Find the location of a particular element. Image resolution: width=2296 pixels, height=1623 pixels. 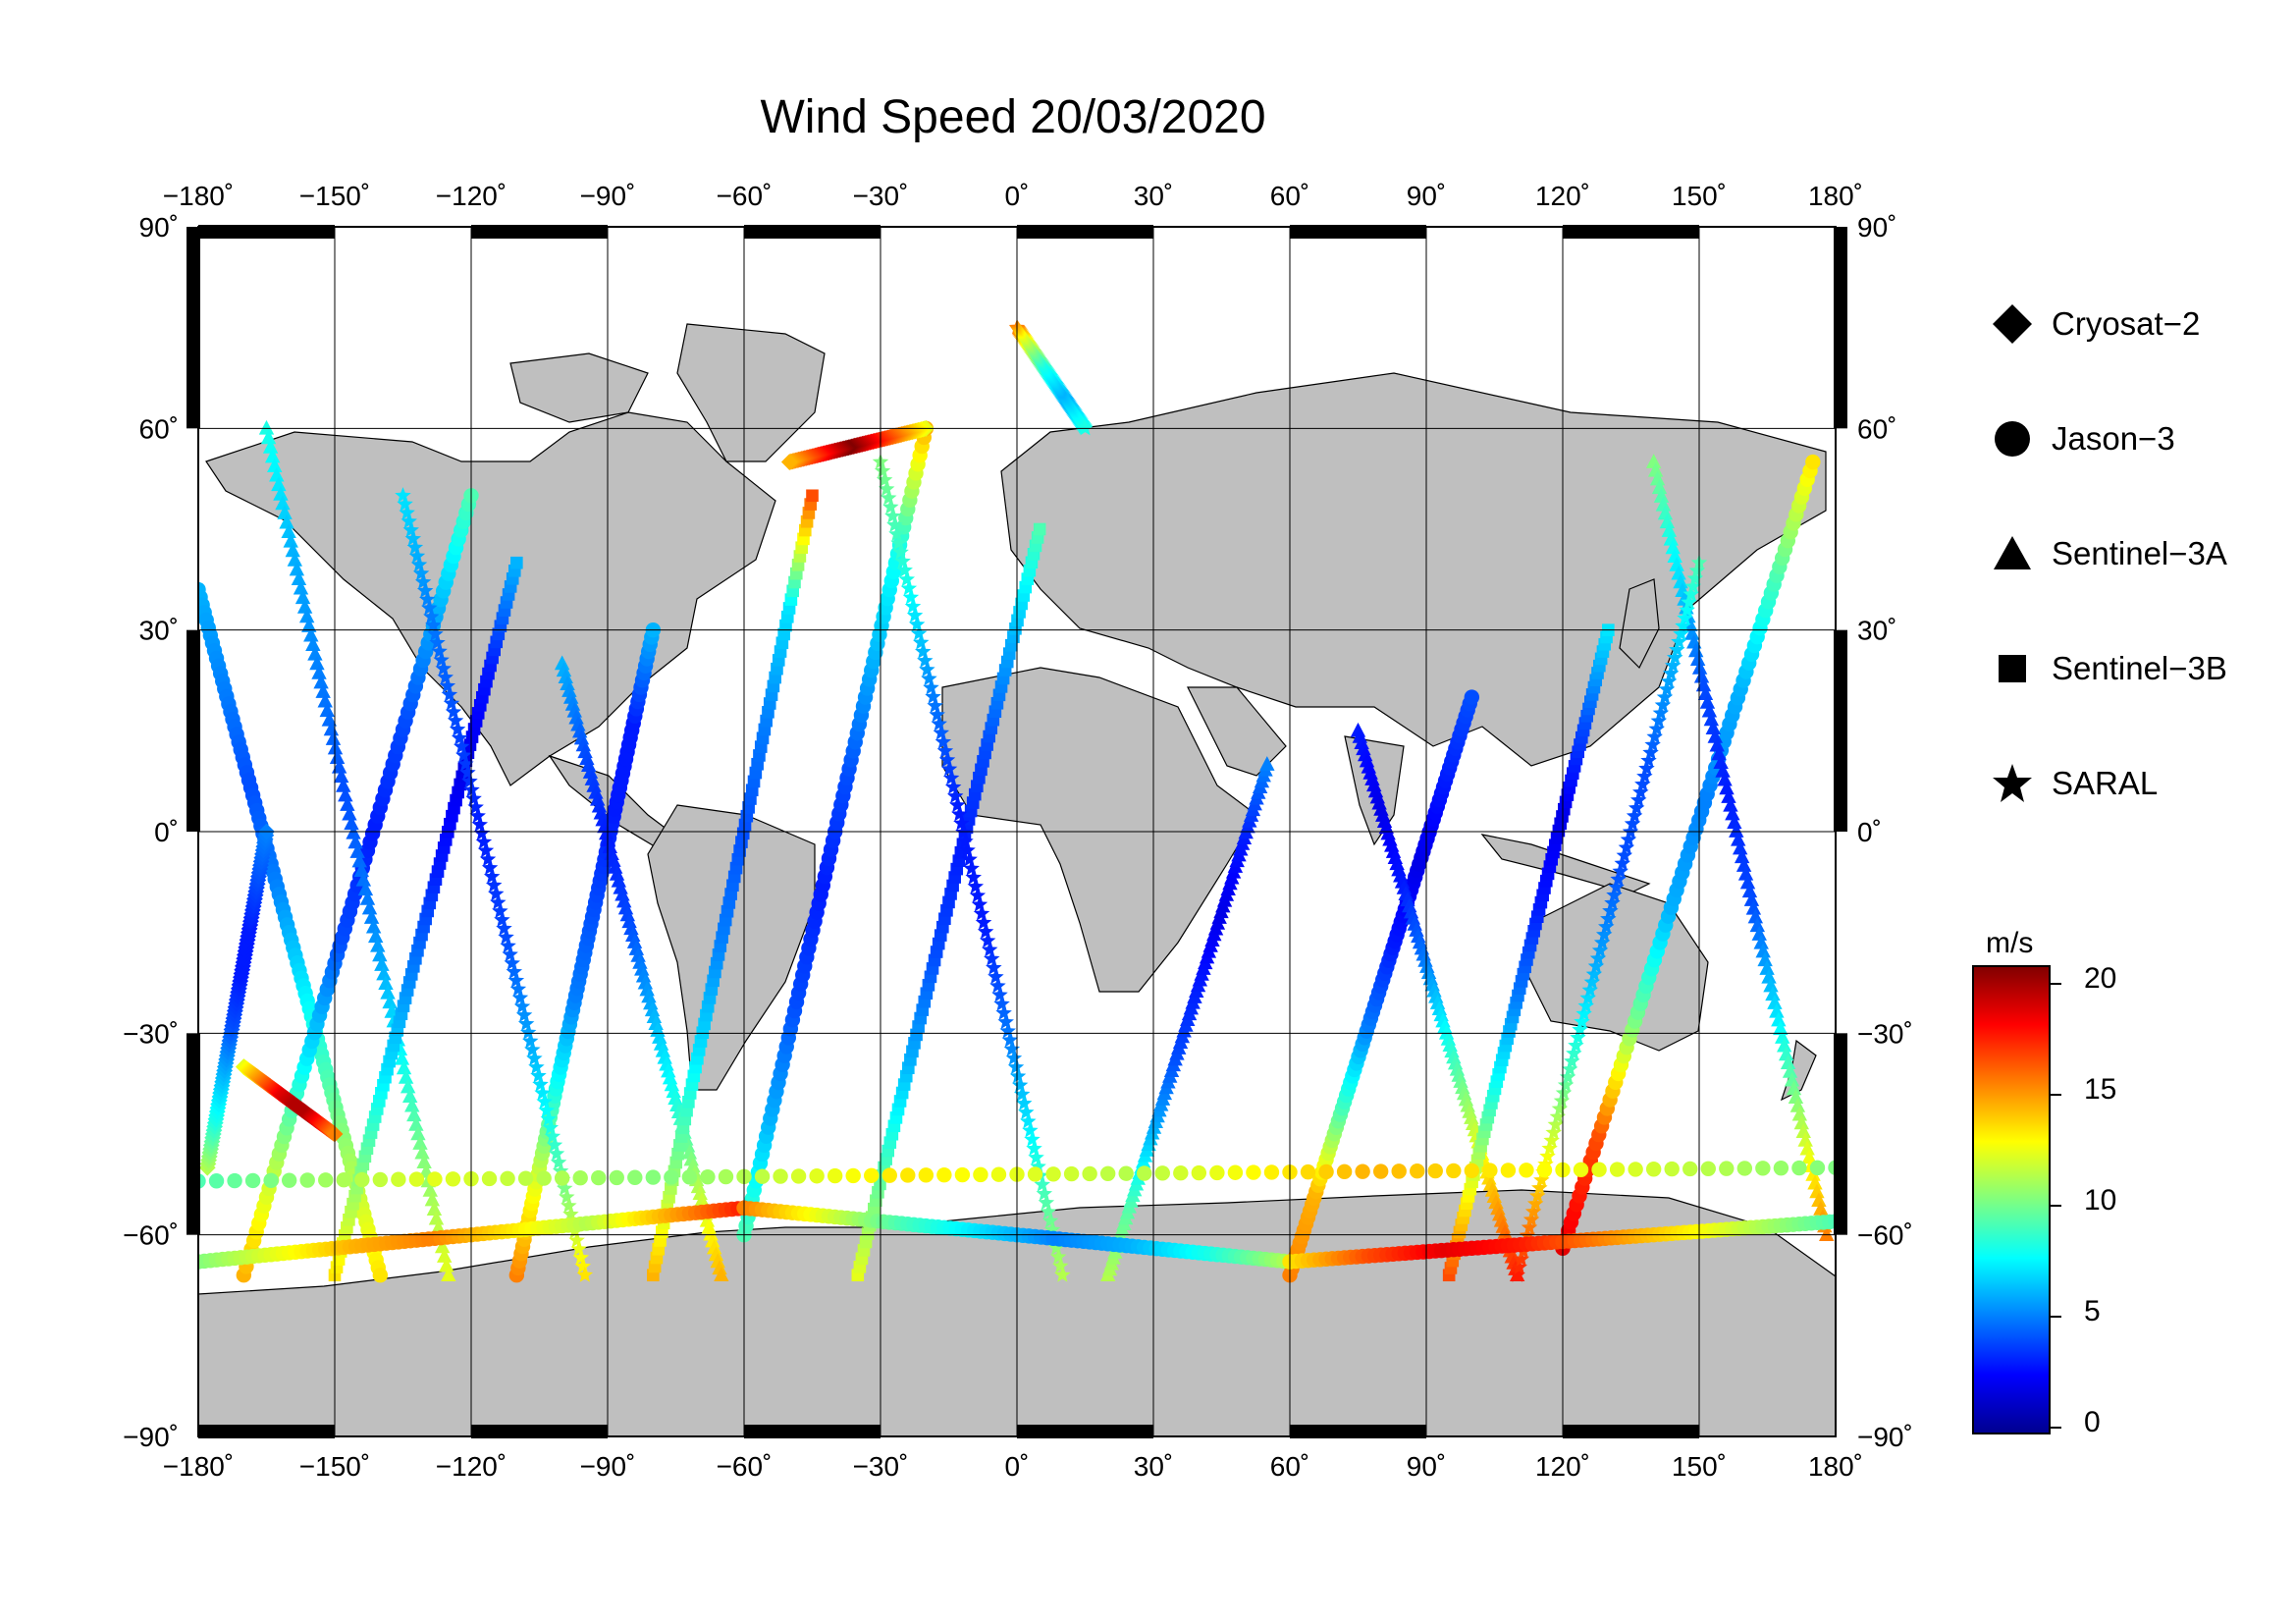

lat-tick-label: 0˚ is located at coordinates (166, 832).